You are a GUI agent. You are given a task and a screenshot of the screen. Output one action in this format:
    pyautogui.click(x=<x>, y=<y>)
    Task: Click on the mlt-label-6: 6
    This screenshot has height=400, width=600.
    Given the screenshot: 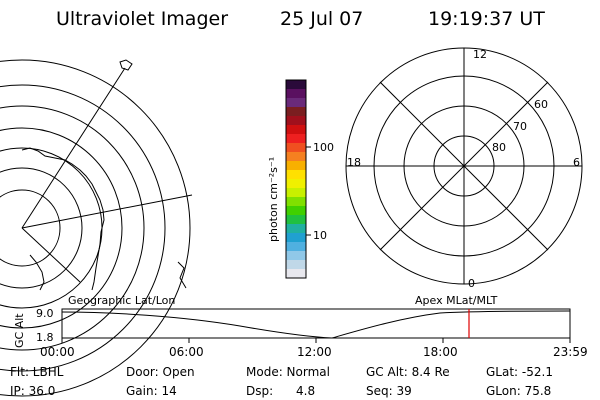 What is the action you would take?
    pyautogui.click(x=576, y=162)
    